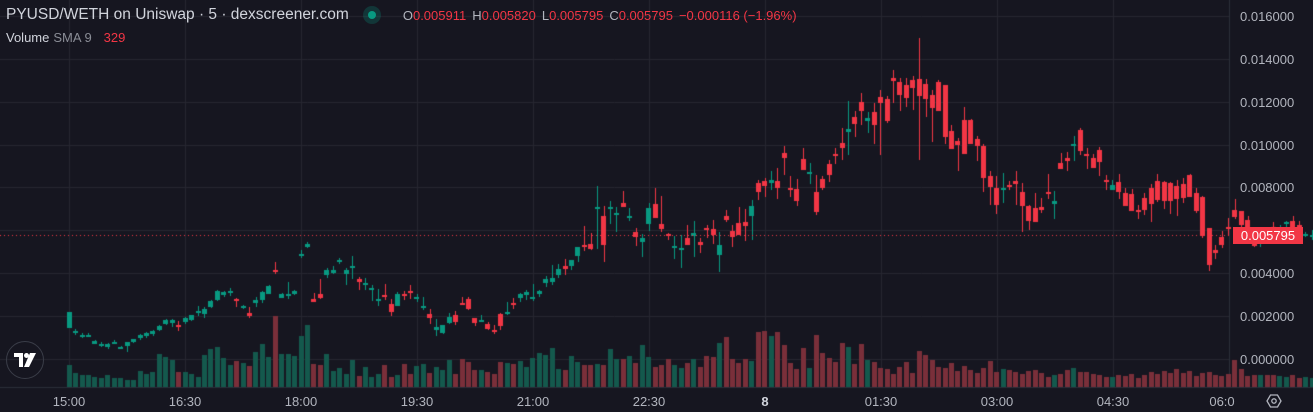 The width and height of the screenshot is (1313, 412). Describe the element at coordinates (576, 15) in the screenshot. I see `low-value: 0.005795` at that location.